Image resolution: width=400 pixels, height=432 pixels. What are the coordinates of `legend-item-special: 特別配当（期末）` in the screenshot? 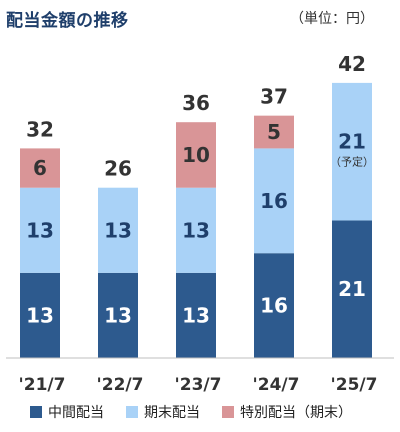 It's located at (287, 412).